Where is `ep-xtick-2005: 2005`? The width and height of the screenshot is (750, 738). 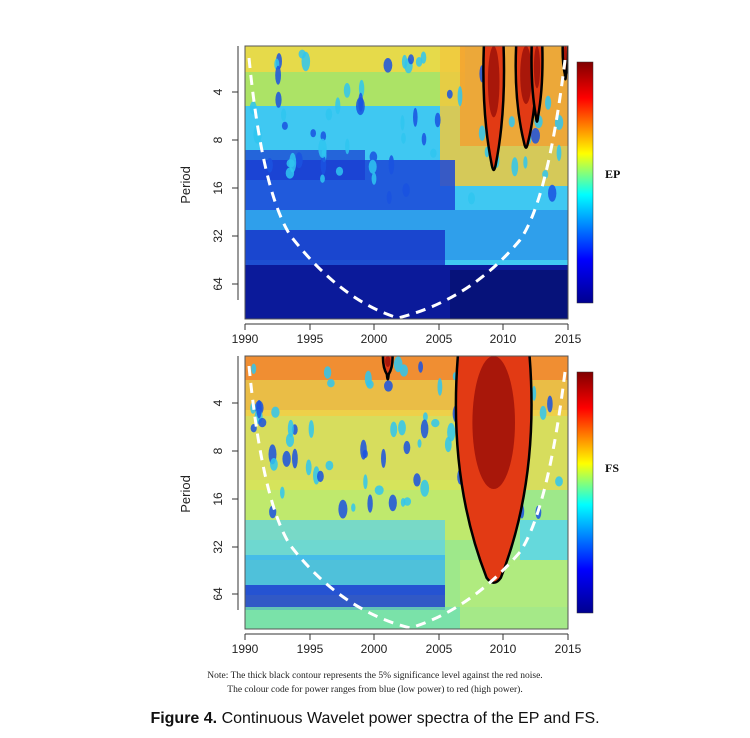
ep-xtick-2005: 2005 is located at coordinates (439, 339).